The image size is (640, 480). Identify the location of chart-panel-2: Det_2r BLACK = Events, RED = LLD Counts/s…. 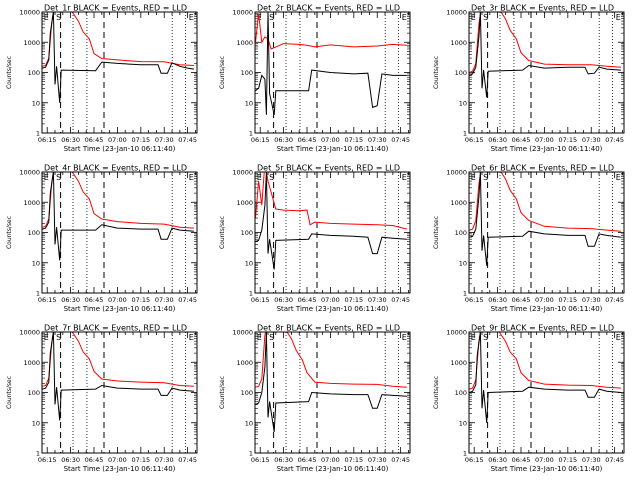
(315, 78).